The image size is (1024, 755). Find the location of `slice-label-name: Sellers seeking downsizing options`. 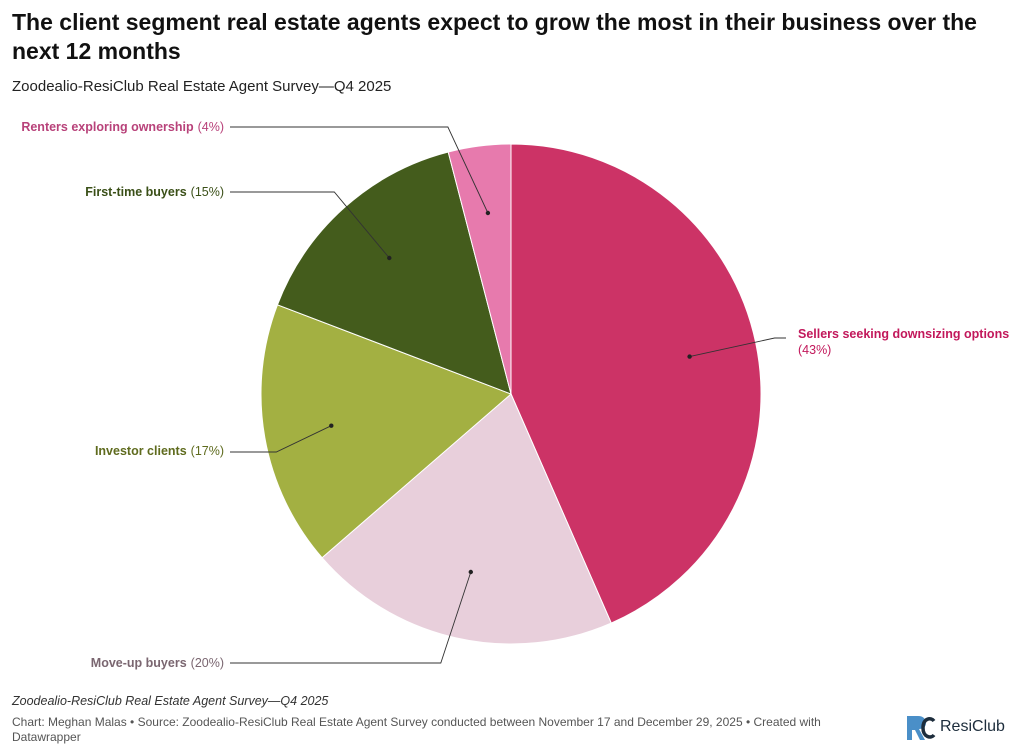

slice-label-name: Sellers seeking downsizing options is located at coordinates (903, 334).